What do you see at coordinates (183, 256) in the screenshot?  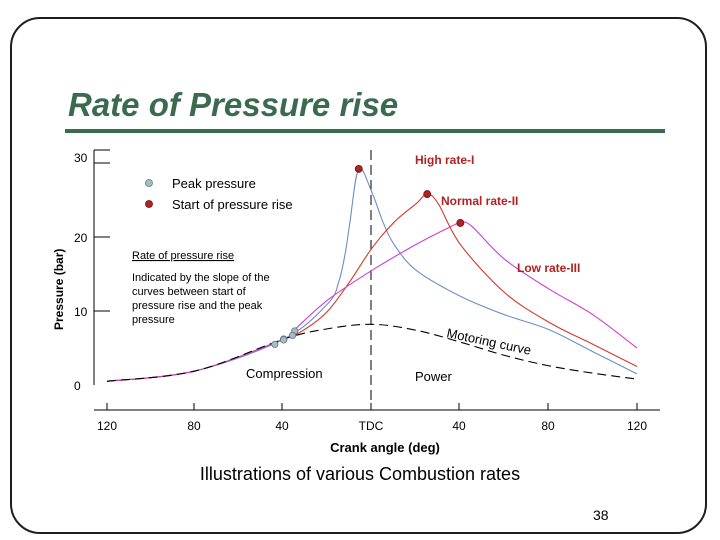 I see `rate-heading: Rate of pressure rise` at bounding box center [183, 256].